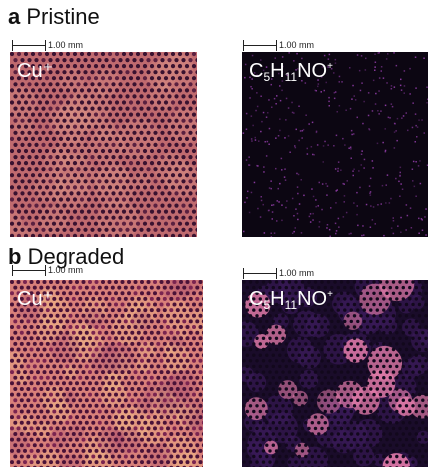  I want to click on panel-a-label: a Pristine, so click(54, 17).